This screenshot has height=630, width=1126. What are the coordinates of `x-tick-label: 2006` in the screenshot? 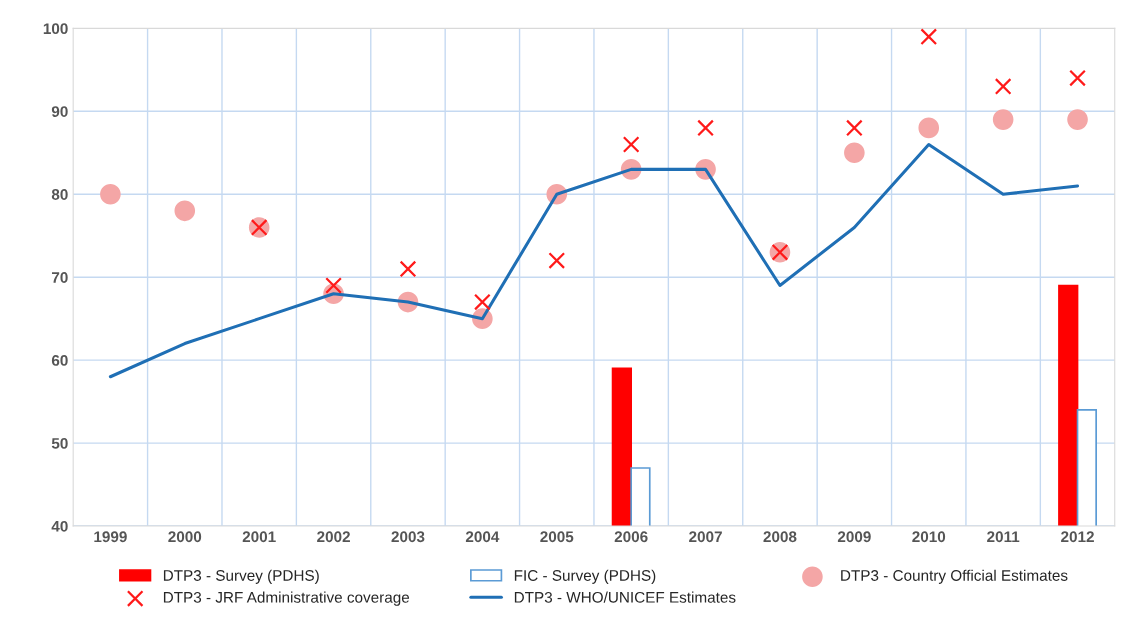 It's located at (631, 537).